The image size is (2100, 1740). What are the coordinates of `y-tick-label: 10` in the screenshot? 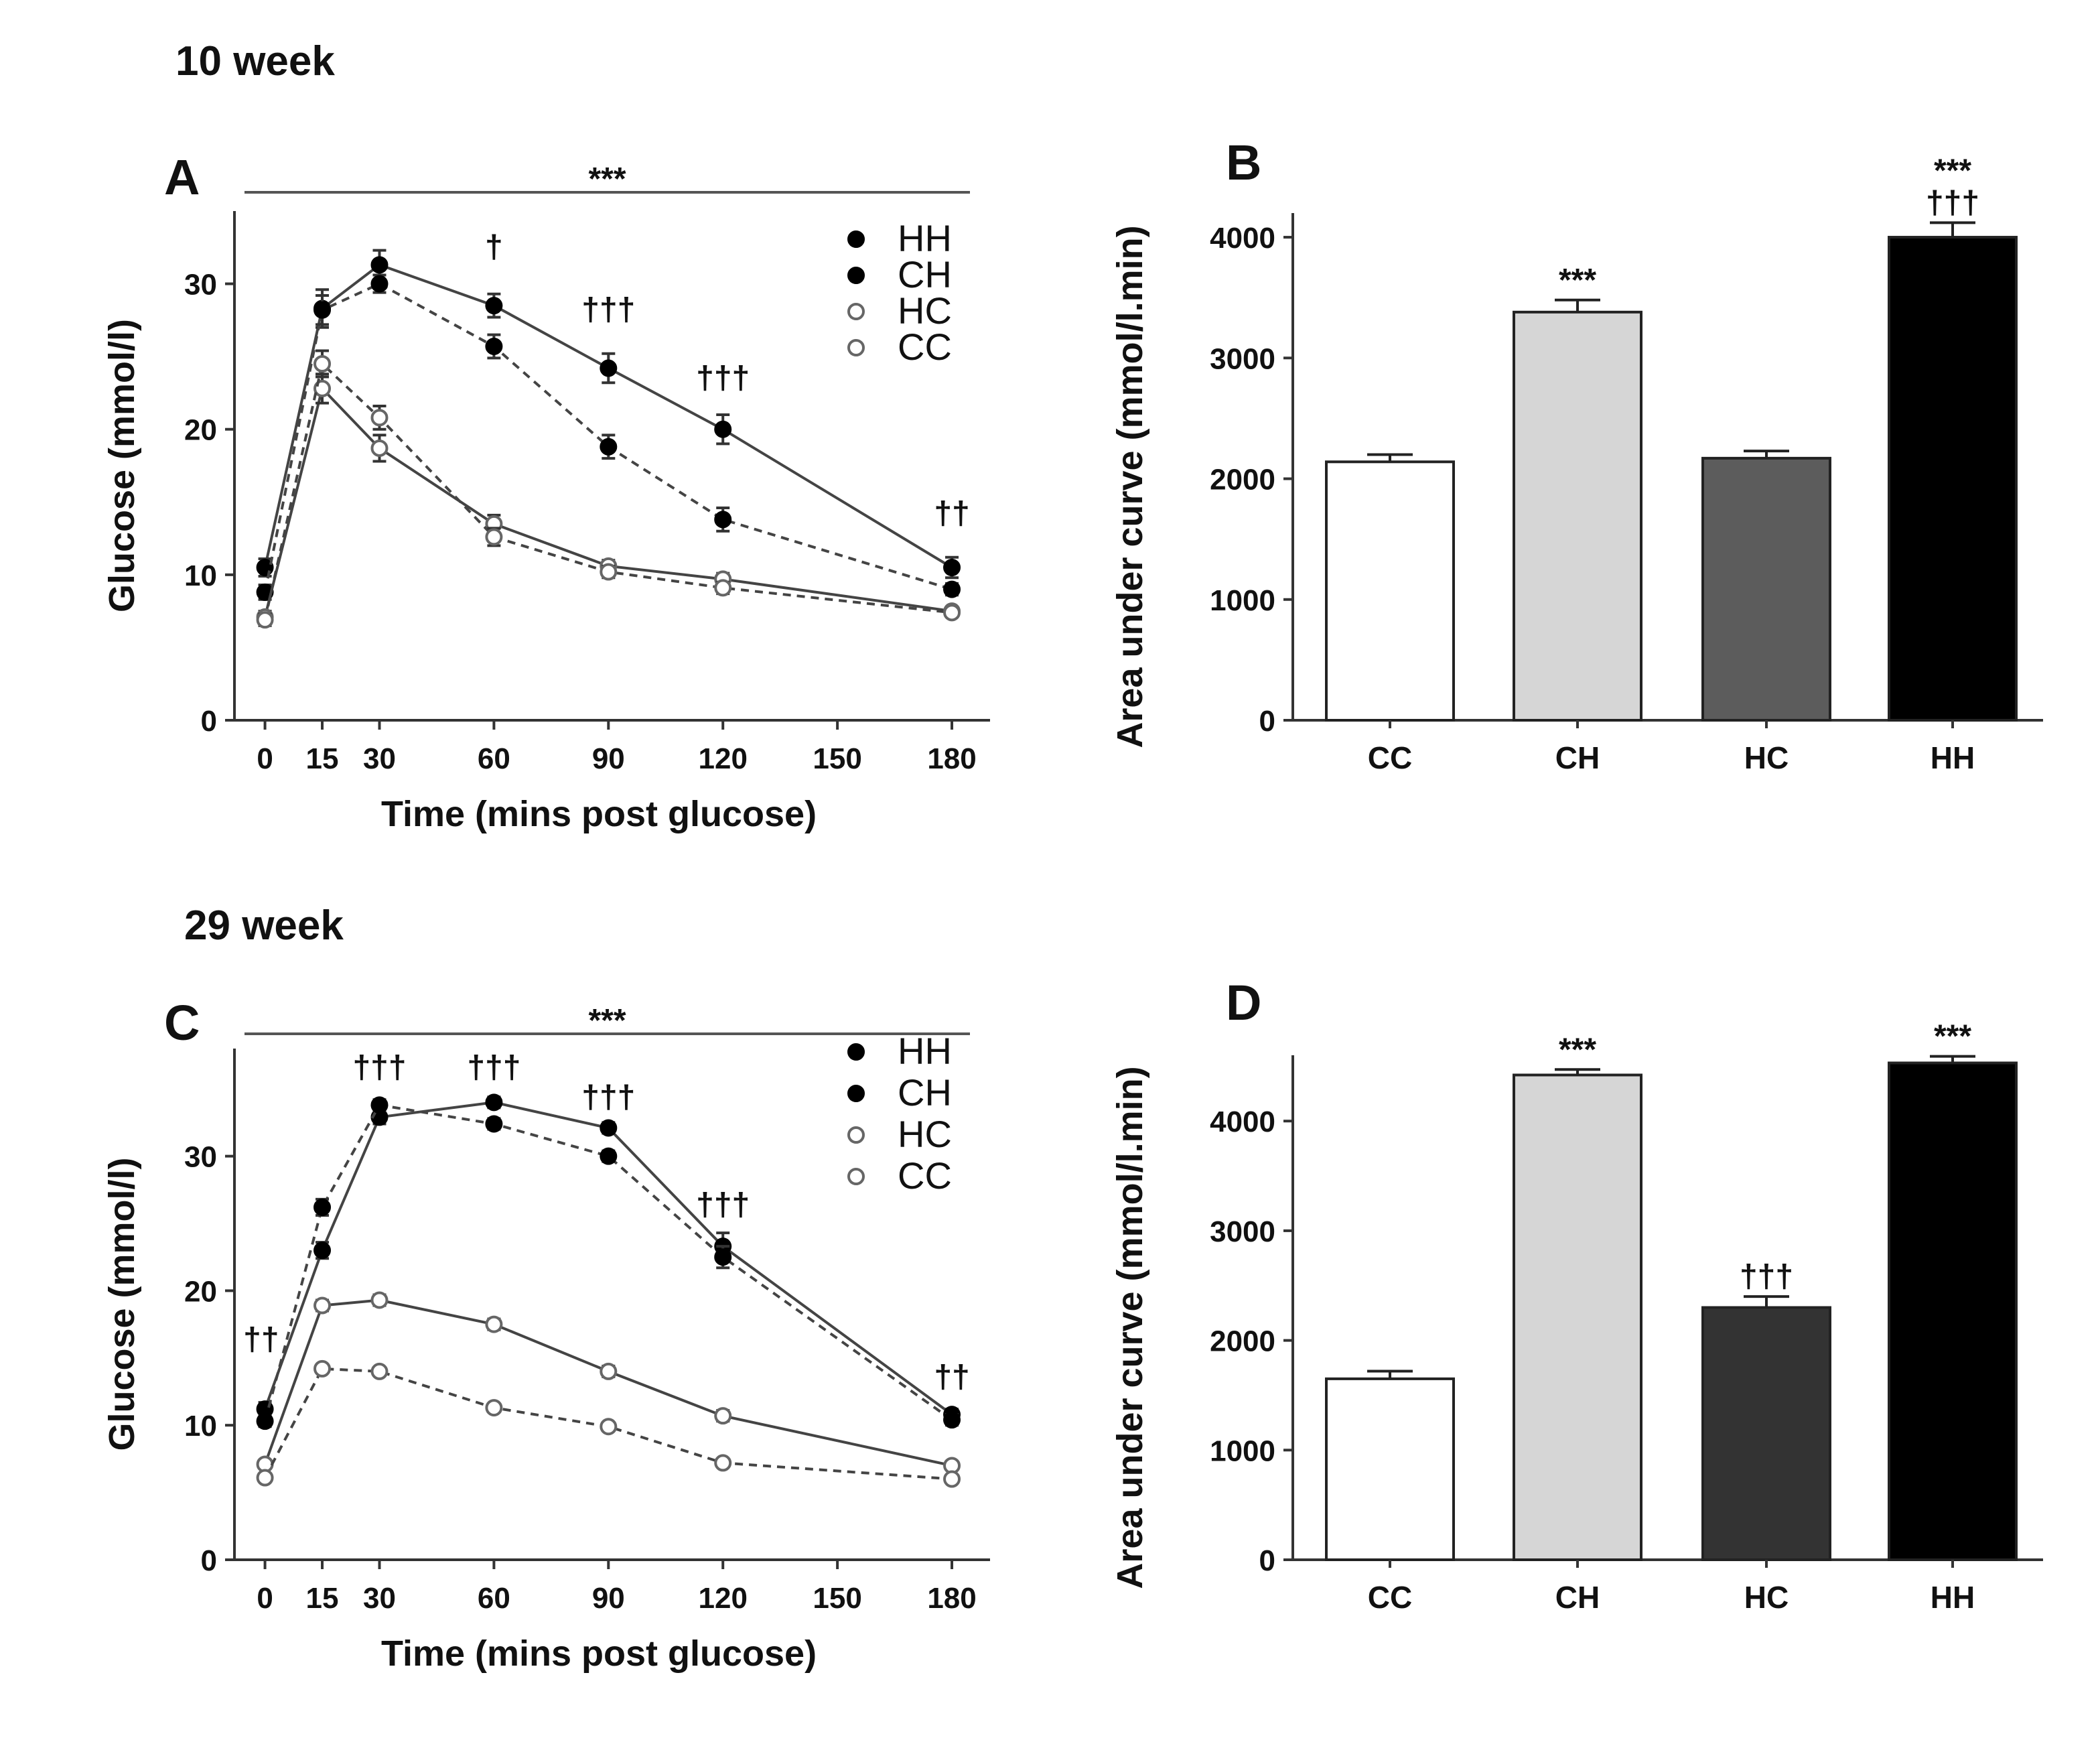 It's located at (200, 1427).